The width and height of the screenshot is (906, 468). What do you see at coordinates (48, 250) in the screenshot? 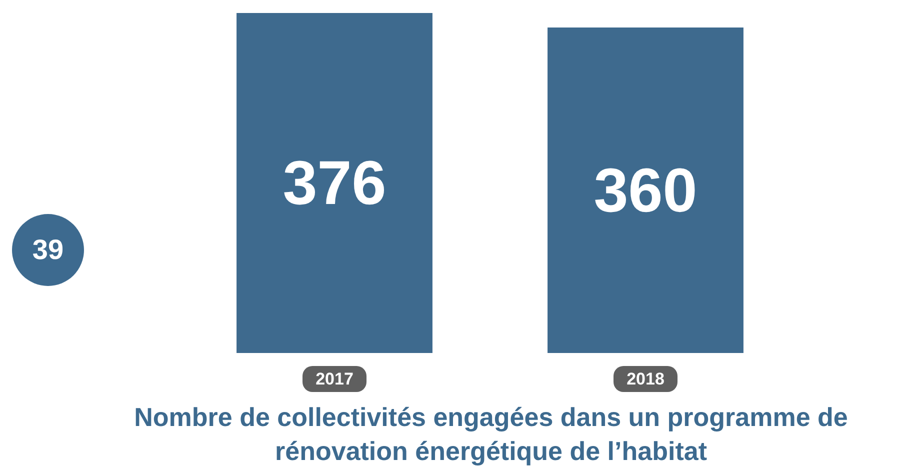
I see `text: 39` at bounding box center [48, 250].